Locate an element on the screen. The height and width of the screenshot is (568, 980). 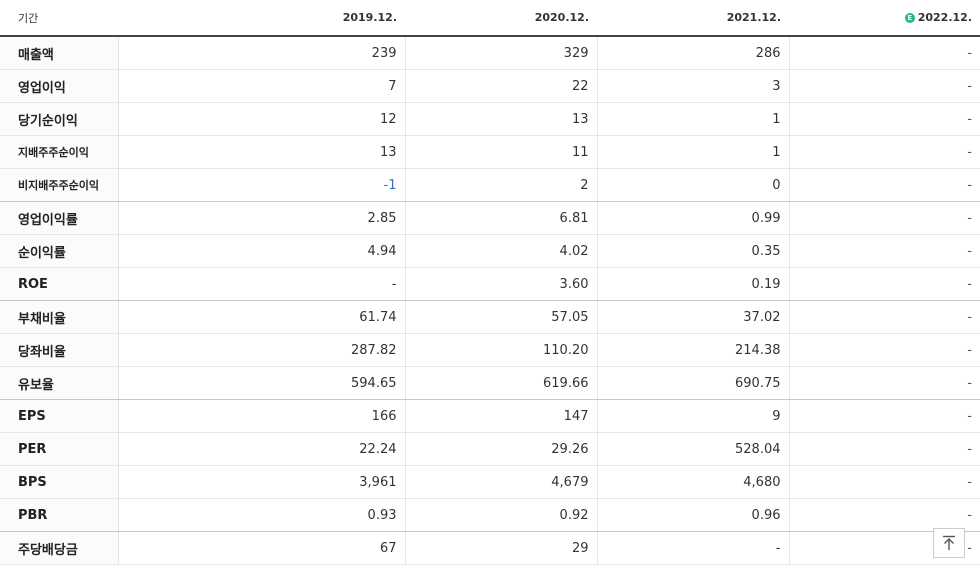
cell: 286 is located at coordinates (692, 53).